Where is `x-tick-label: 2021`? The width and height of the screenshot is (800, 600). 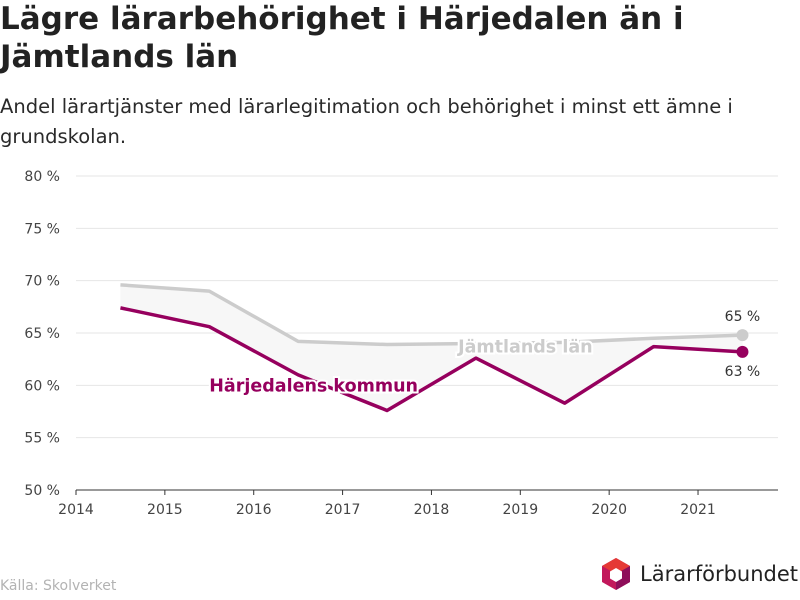
x-tick-label: 2021 is located at coordinates (698, 510).